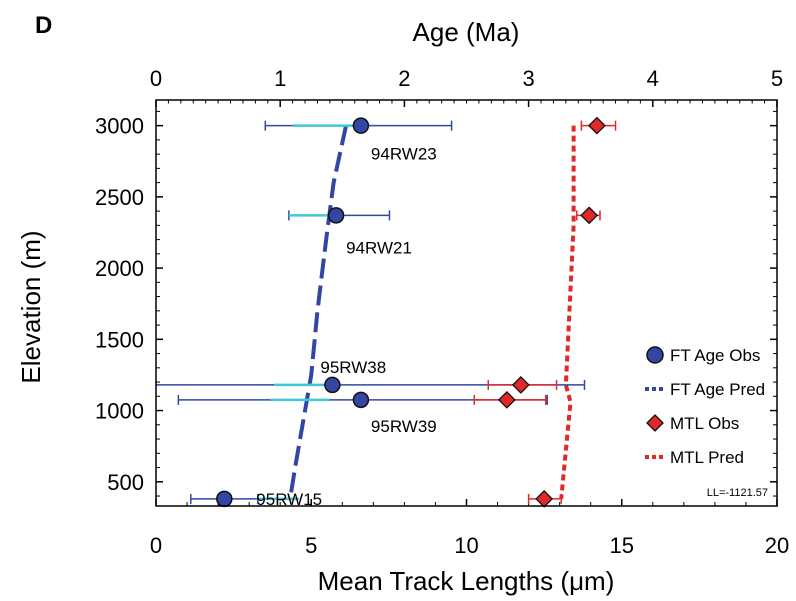  What do you see at coordinates (622, 545) in the screenshot?
I see `bottom-tick-label: 15` at bounding box center [622, 545].